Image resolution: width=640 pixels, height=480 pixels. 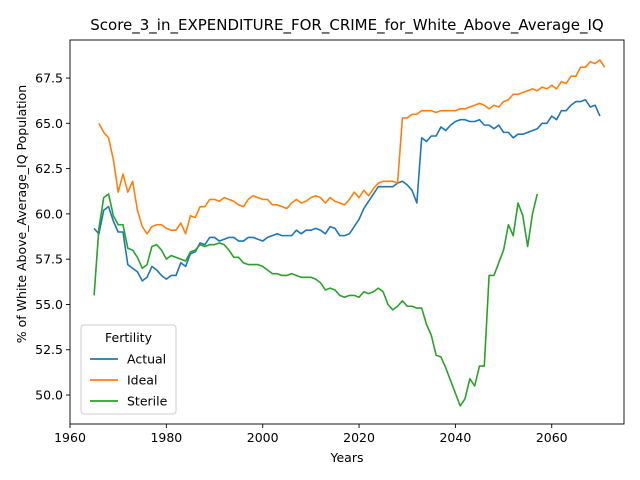 What do you see at coordinates (347, 457) in the screenshot?
I see `x-axis-label: Years` at bounding box center [347, 457].